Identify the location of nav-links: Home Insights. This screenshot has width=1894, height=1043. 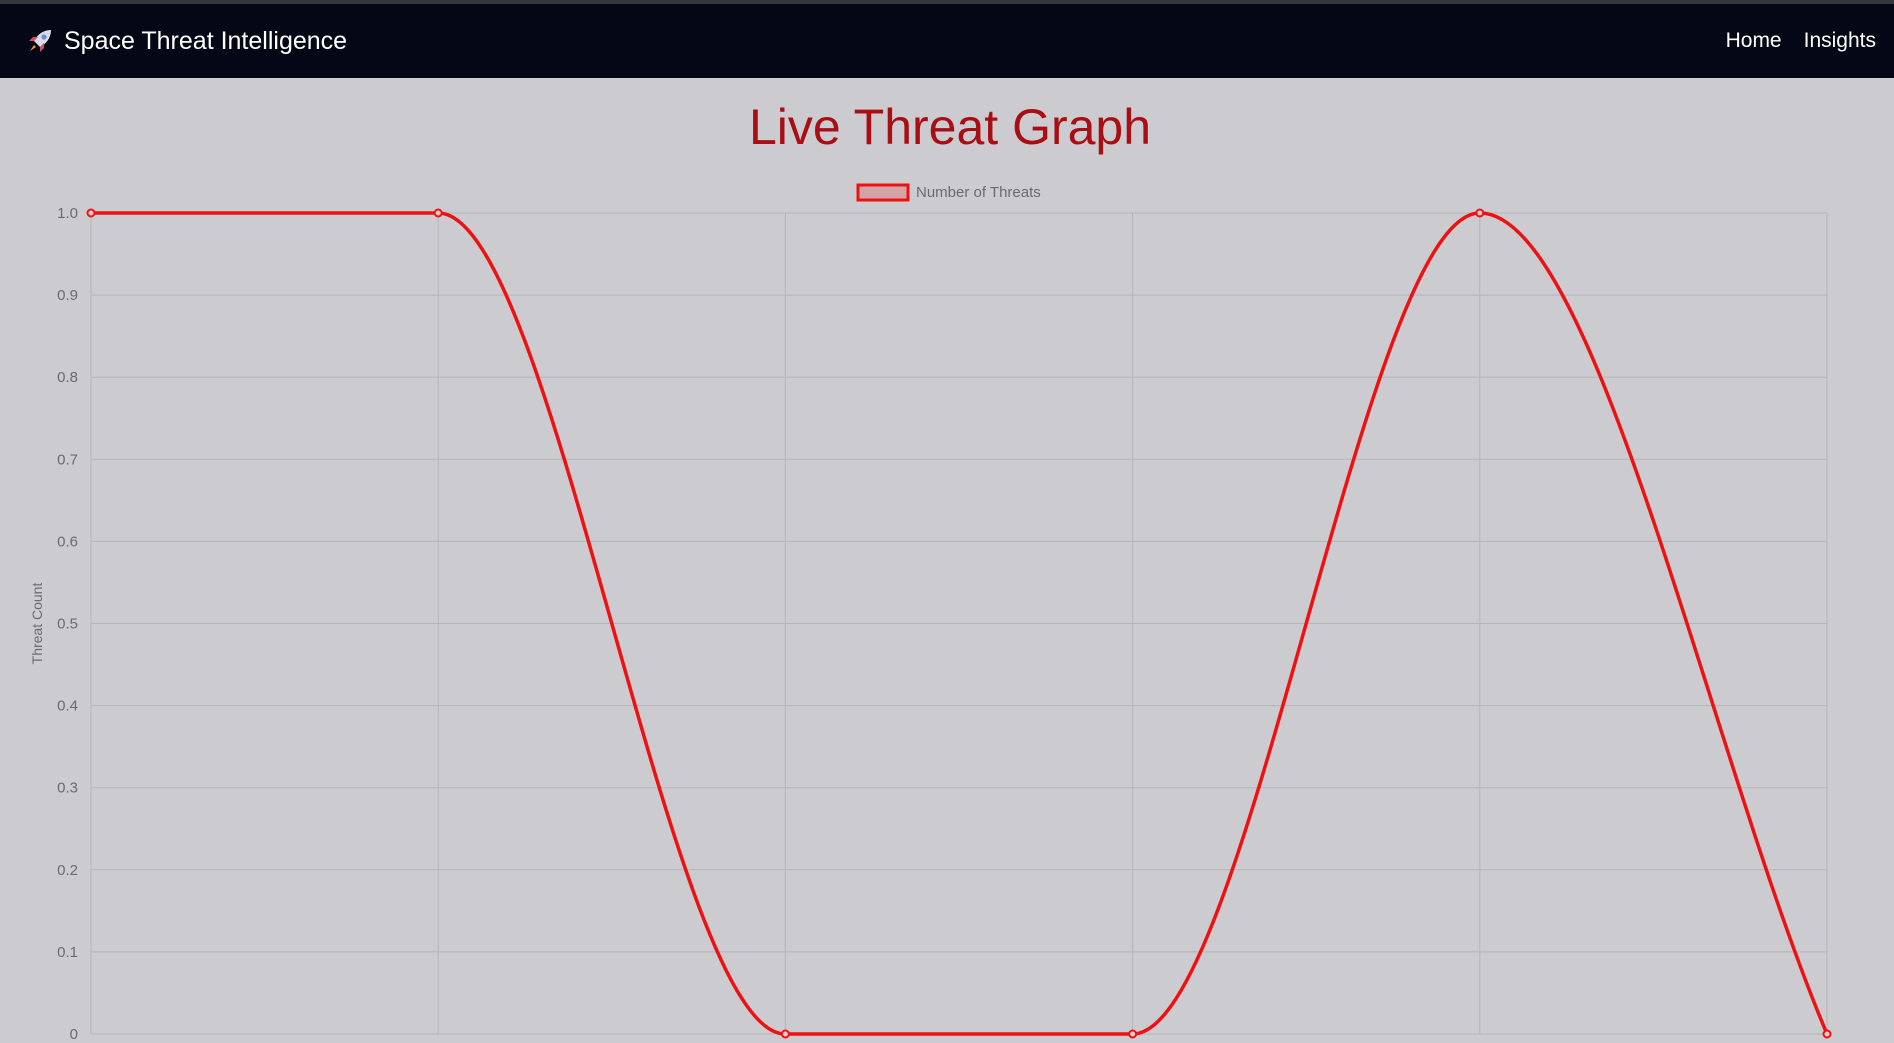
(1790, 41).